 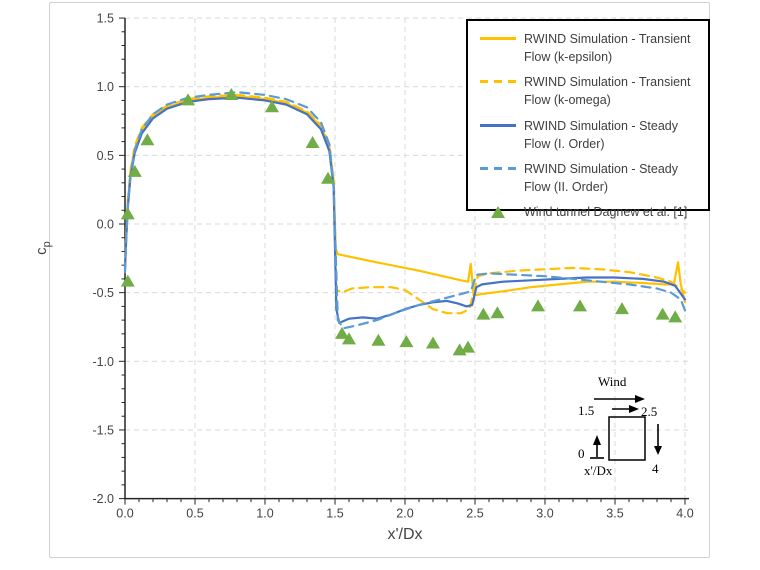 What do you see at coordinates (625, 409) in the screenshot?
I see `roof-direction-arrow` at bounding box center [625, 409].